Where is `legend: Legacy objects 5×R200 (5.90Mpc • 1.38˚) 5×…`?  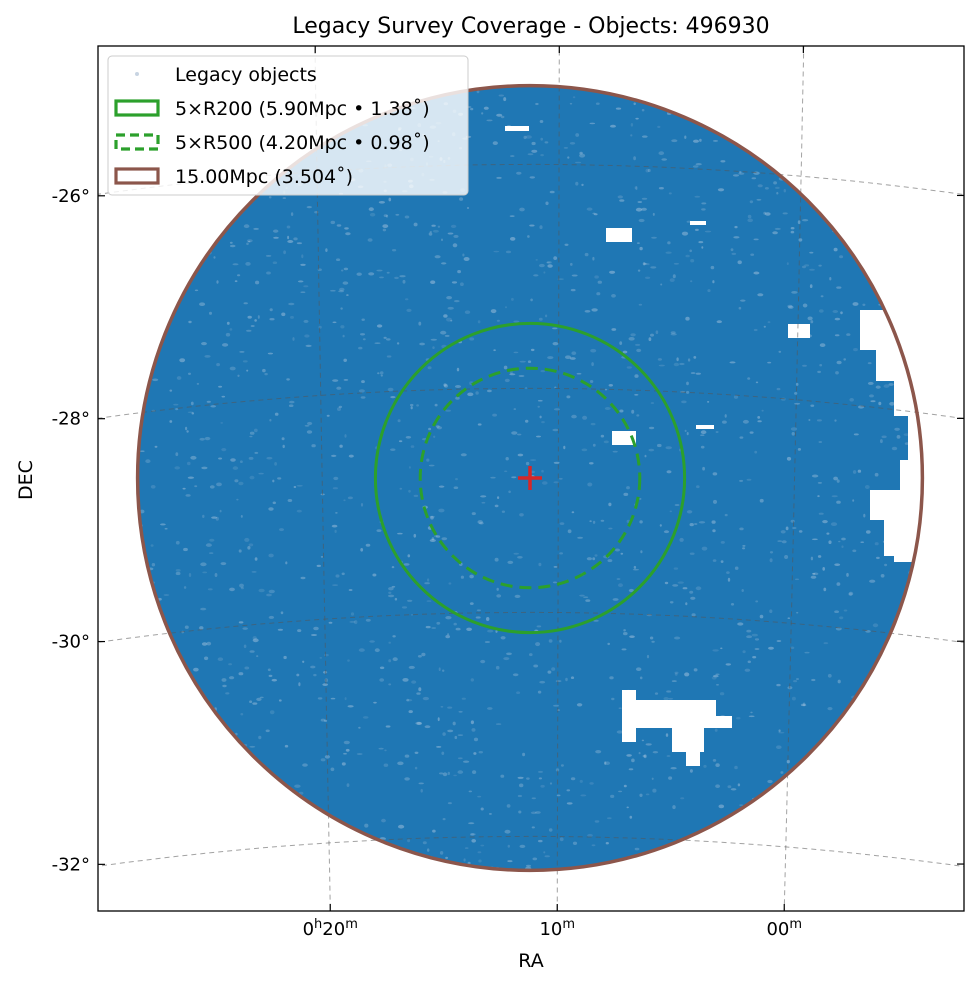
legend: Legacy objects 5×R200 (5.90Mpc • 1.38˚) 5×… is located at coordinates (288, 125).